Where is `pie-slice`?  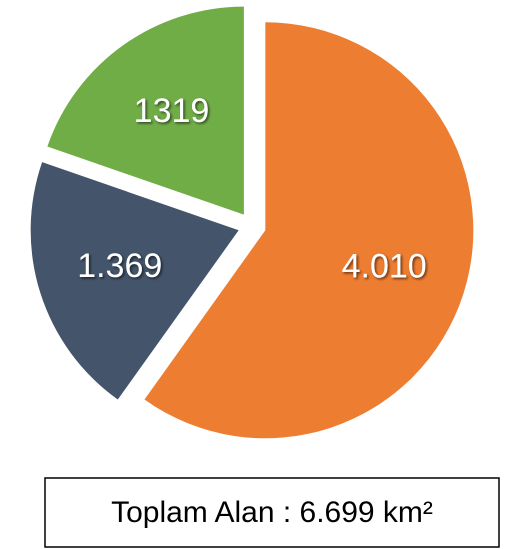 pie-slice is located at coordinates (145, 110).